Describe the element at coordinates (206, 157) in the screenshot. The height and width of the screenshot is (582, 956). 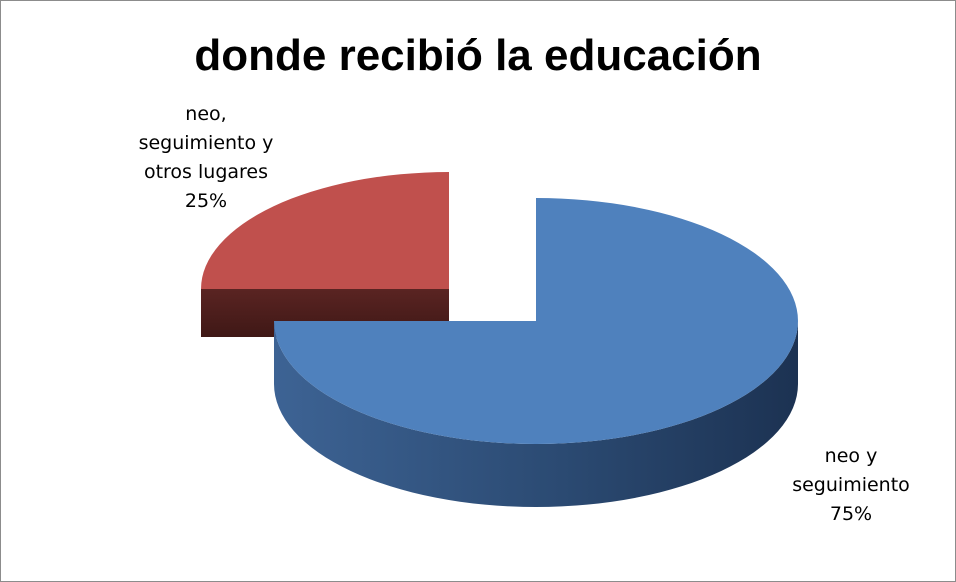
I see `data-label-neo-seguimiento-otros-lugares: neo, seguimiento y otros lugares 25%` at that location.